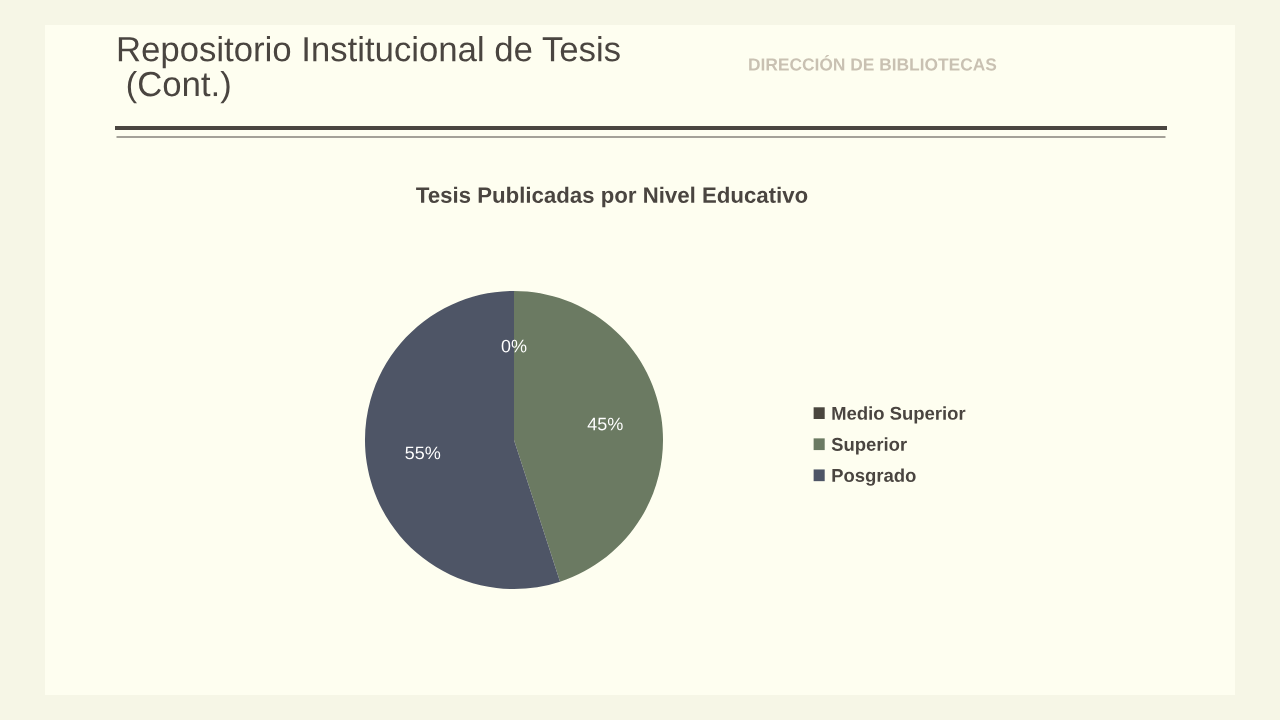  What do you see at coordinates (423, 453) in the screenshot?
I see `data-label: 55%` at bounding box center [423, 453].